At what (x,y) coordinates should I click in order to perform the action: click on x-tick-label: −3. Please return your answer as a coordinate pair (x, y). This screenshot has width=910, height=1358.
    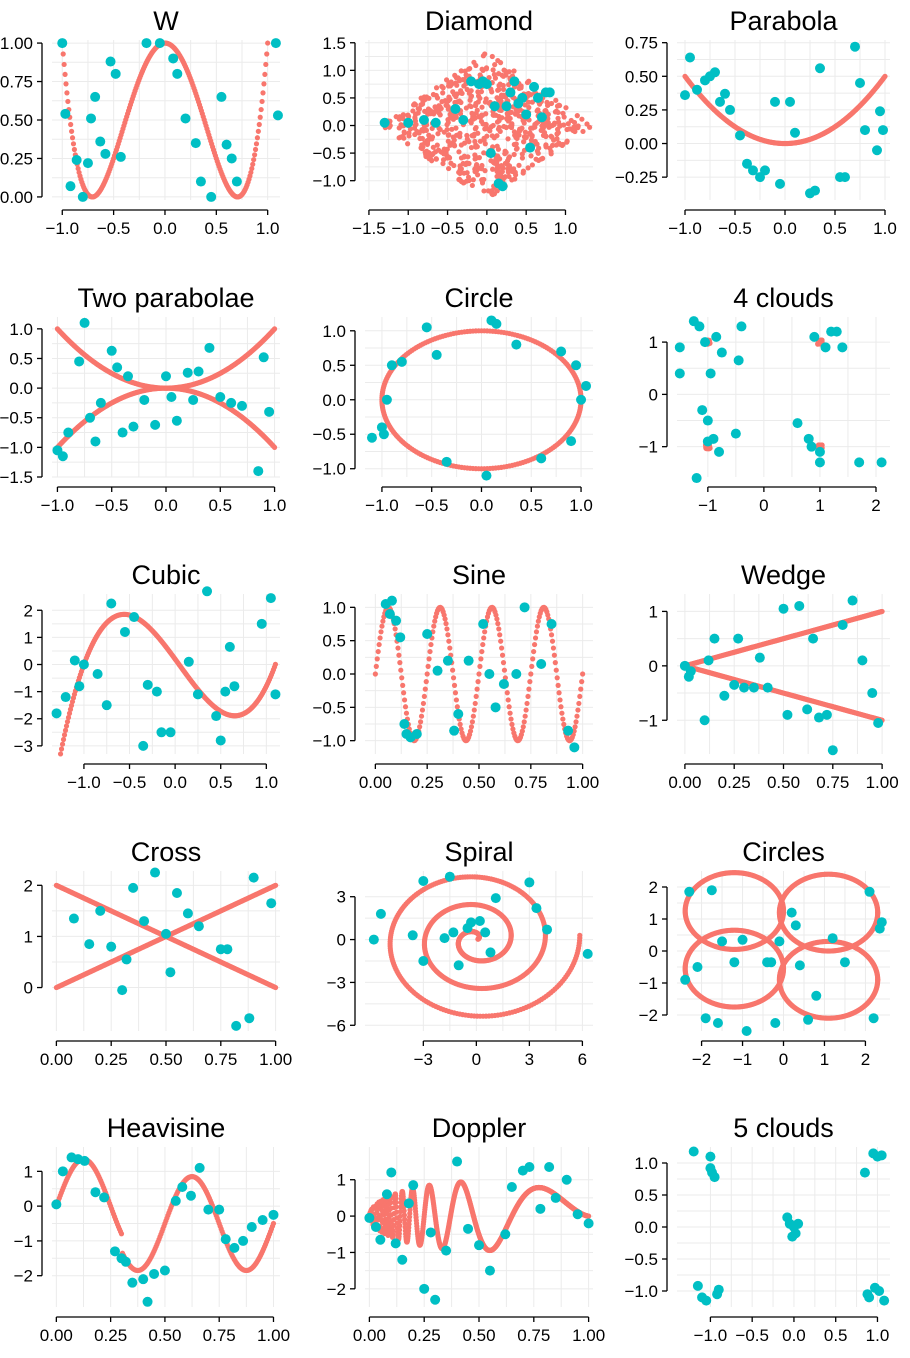
    Looking at the image, I should click on (423, 1059).